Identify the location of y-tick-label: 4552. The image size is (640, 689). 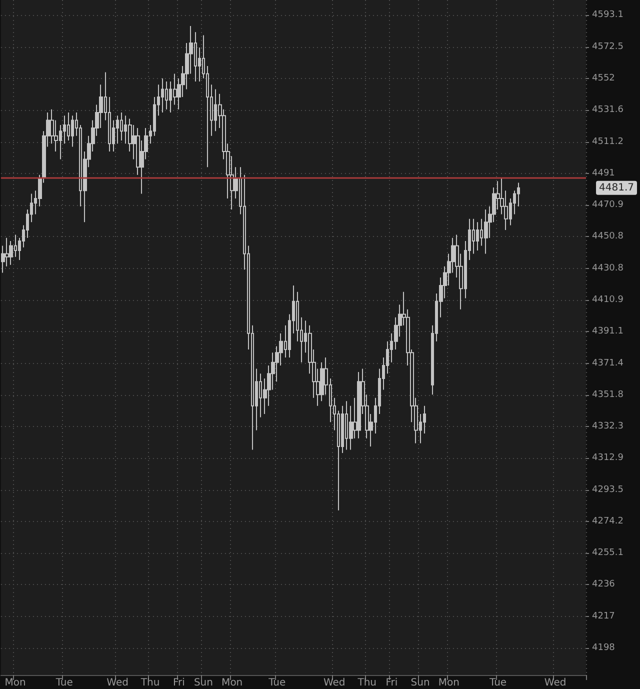
(603, 78).